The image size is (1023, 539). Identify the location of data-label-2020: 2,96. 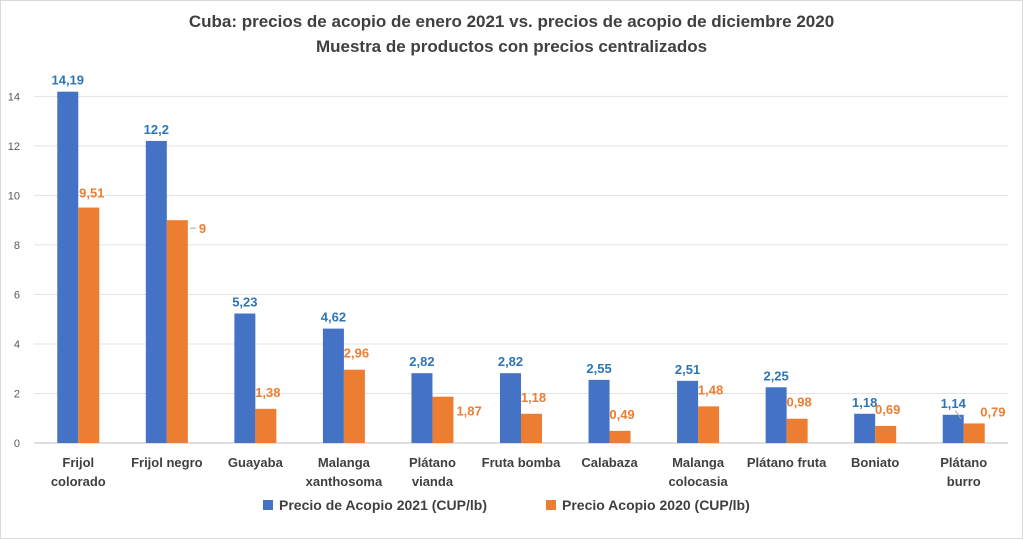
(356, 353).